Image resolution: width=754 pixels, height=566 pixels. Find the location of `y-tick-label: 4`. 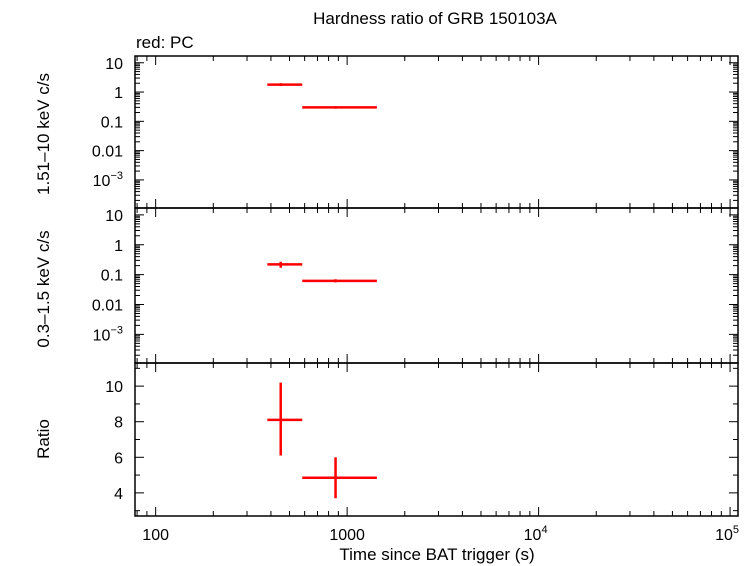

y-tick-label: 4 is located at coordinates (118, 494).